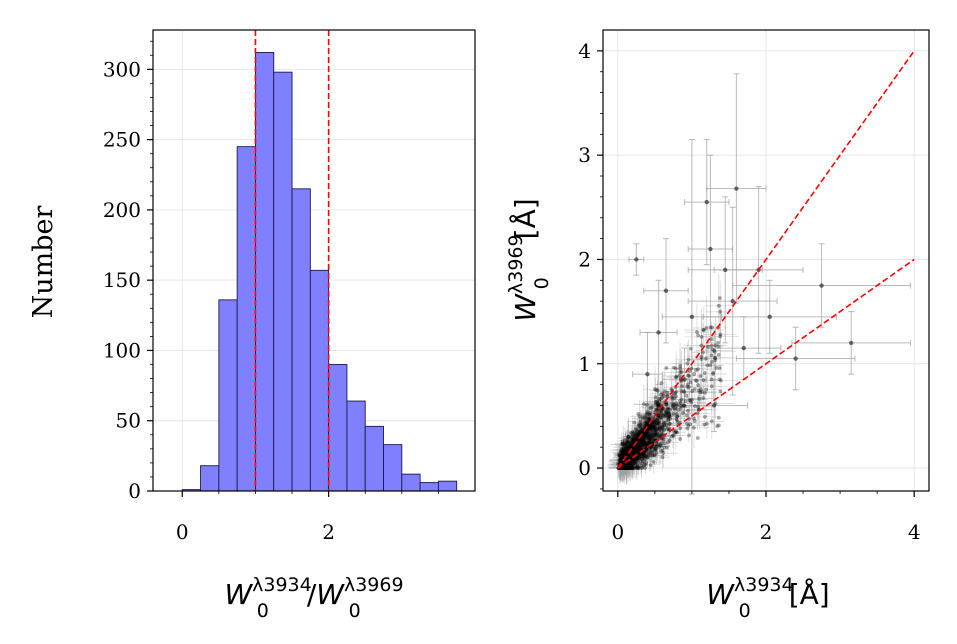  Describe the element at coordinates (767, 598) in the screenshot. I see `scatter-x-axis-label: Wλ3934 0 [Å]` at that location.